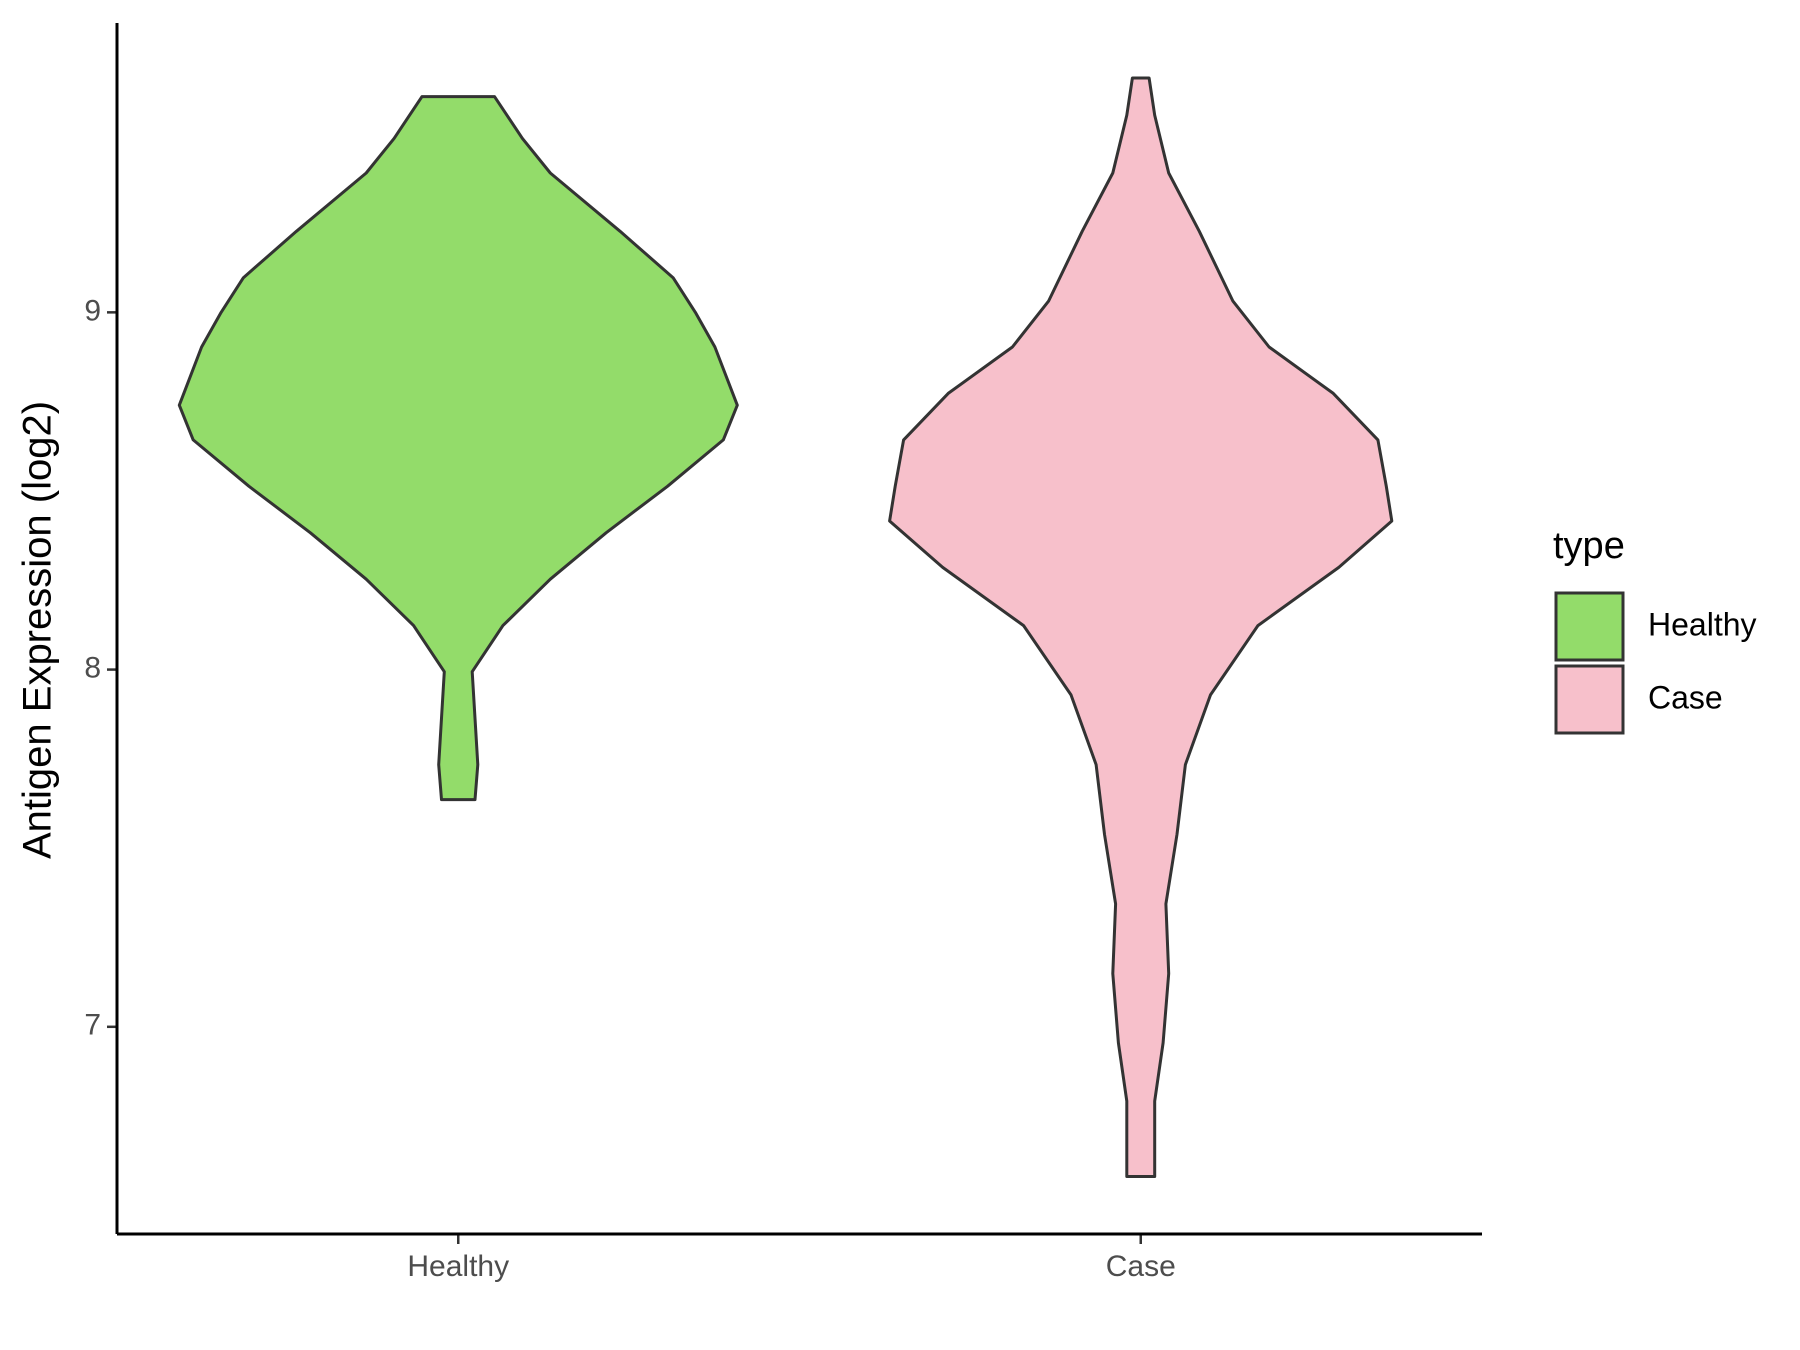 The image size is (1800, 1350). What do you see at coordinates (1589, 546) in the screenshot?
I see `legend-title: type` at bounding box center [1589, 546].